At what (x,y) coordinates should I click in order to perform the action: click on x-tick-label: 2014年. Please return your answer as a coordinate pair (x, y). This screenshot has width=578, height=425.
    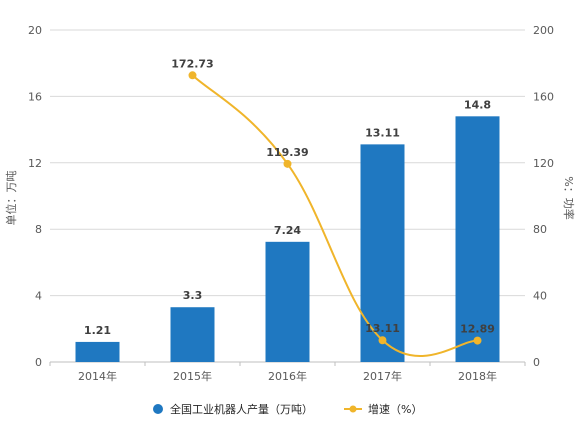
    Looking at the image, I should click on (97, 376).